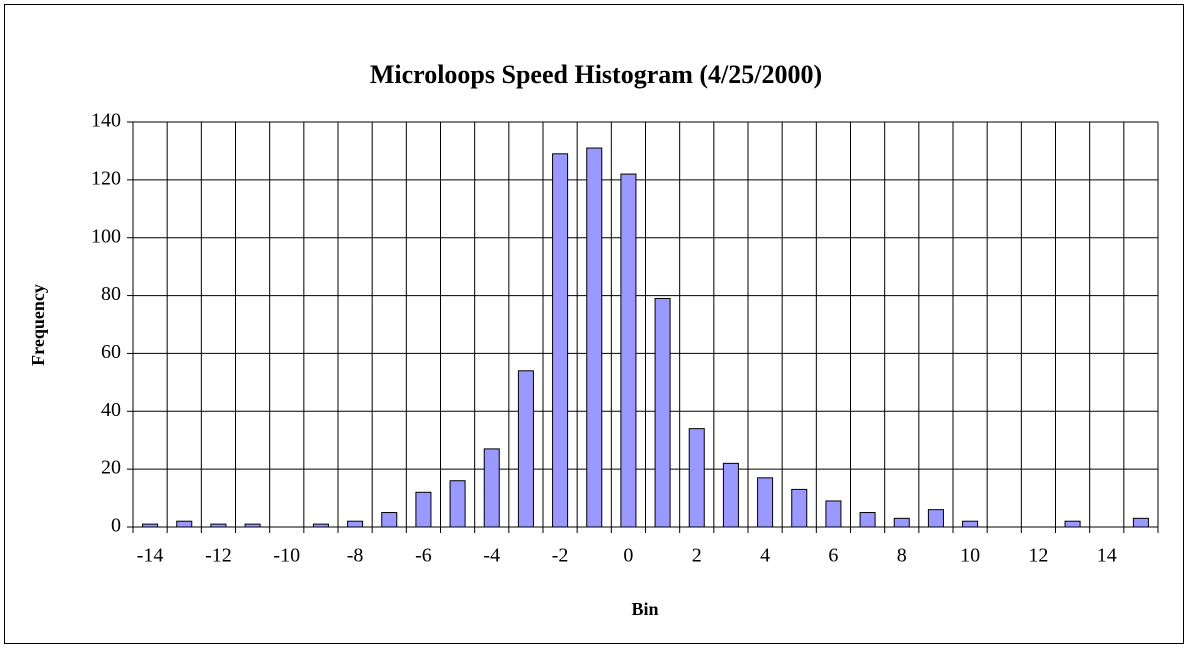 This screenshot has height=648, width=1188. I want to click on y-tick-label: 20, so click(111, 468).